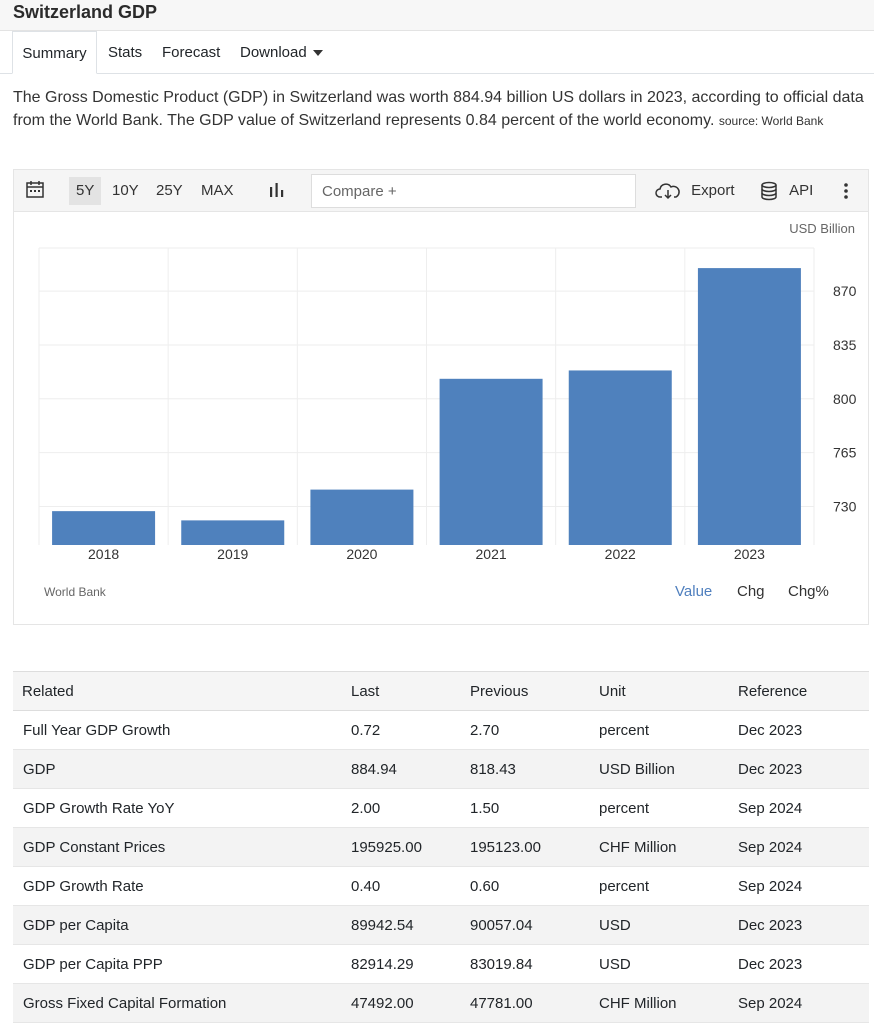 The image size is (874, 1024). I want to click on chart-source: World Bank, so click(75, 592).